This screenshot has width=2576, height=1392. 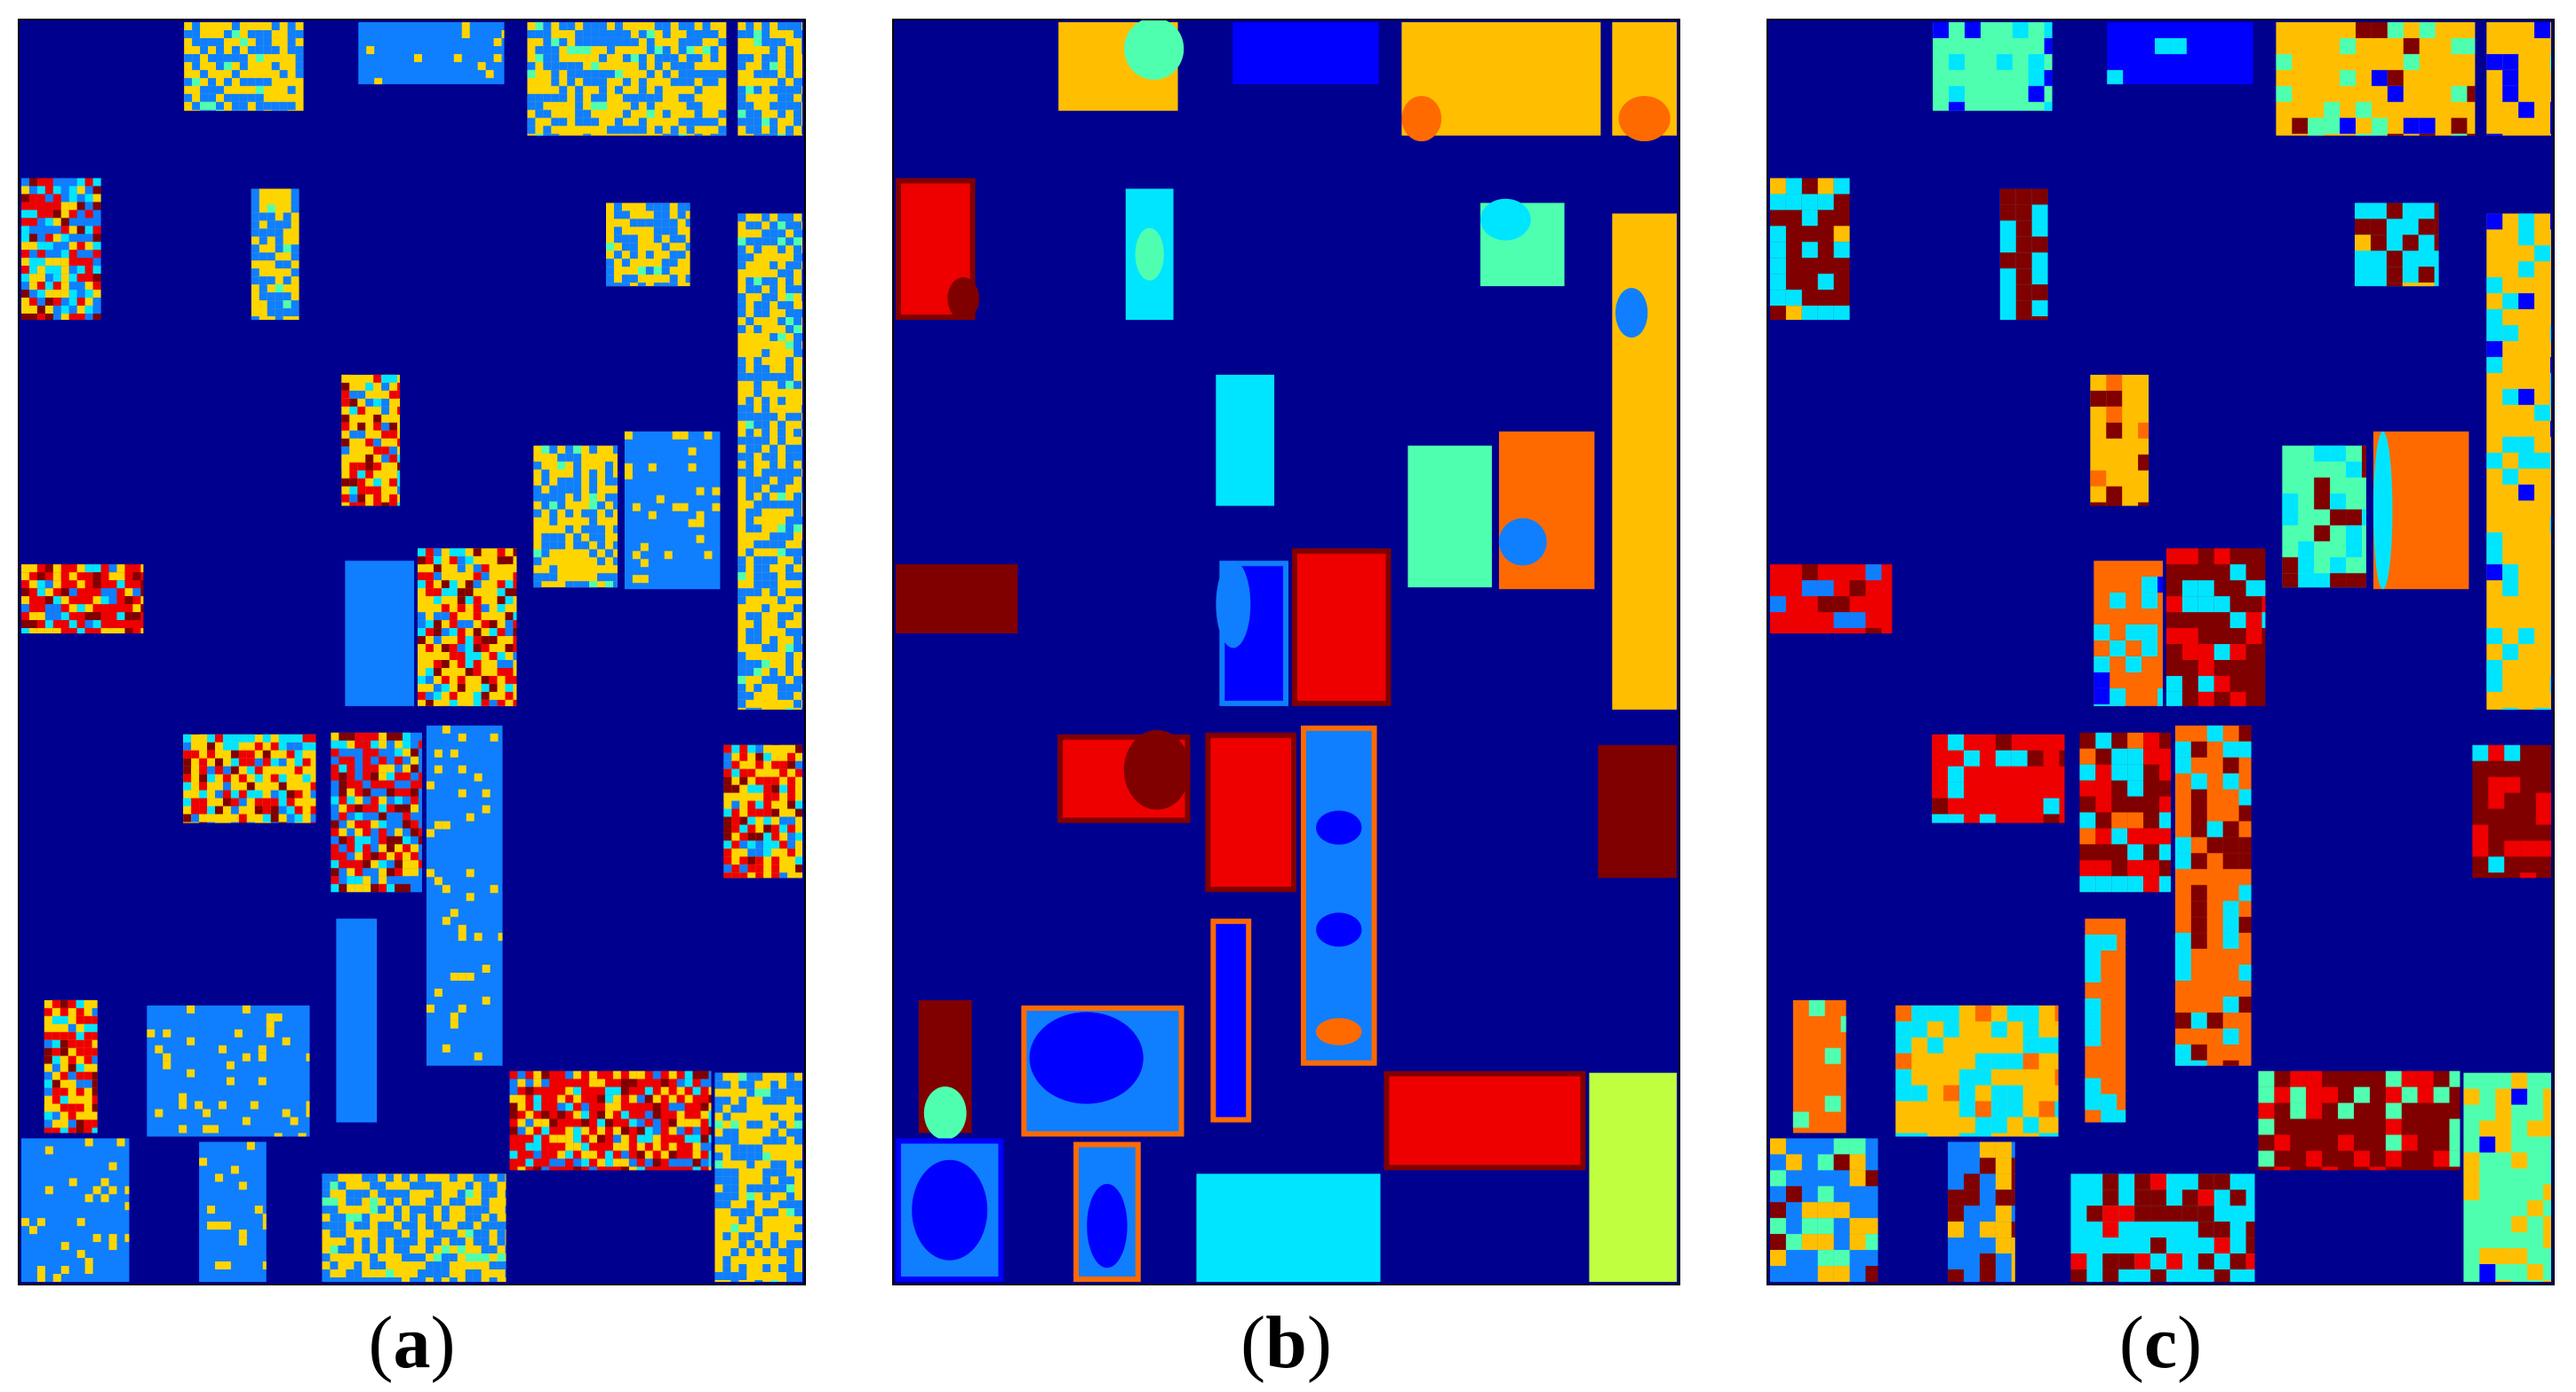 I want to click on region-b2, so click(x=1305, y=52).